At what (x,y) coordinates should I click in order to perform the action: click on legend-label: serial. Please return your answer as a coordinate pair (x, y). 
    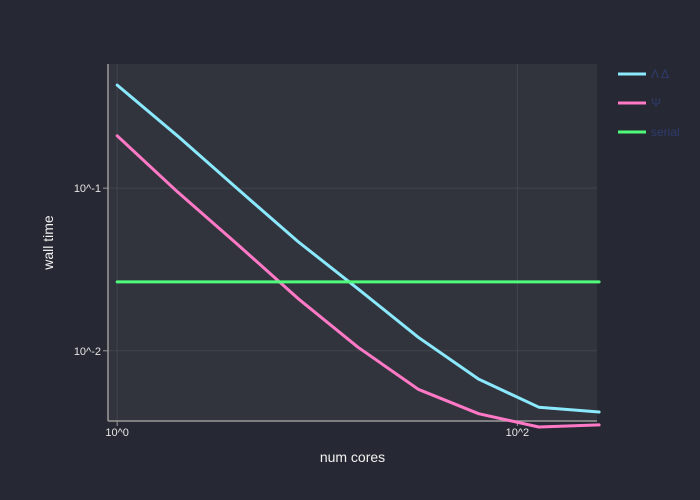
    Looking at the image, I should click on (665, 132).